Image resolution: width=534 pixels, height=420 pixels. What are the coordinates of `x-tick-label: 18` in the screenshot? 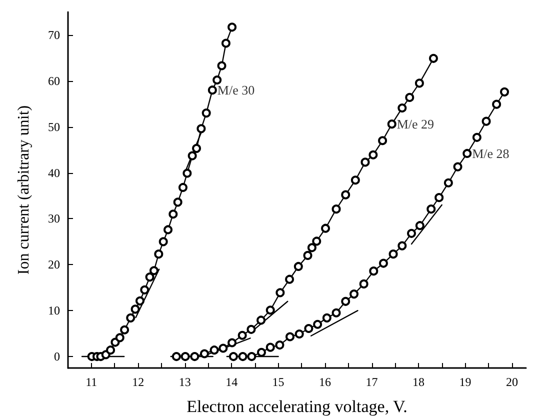 It's located at (418, 382).